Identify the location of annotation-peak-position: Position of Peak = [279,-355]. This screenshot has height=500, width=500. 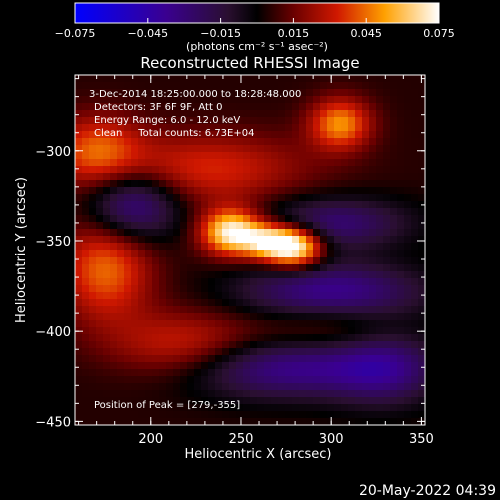
(167, 405).